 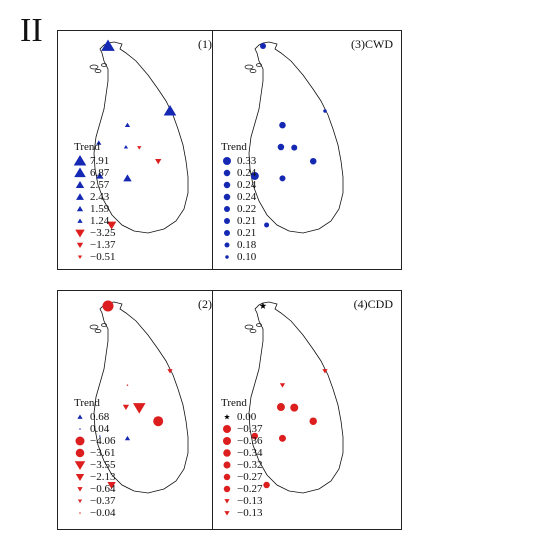 I want to click on legend-item: 2.43, so click(x=93, y=197).